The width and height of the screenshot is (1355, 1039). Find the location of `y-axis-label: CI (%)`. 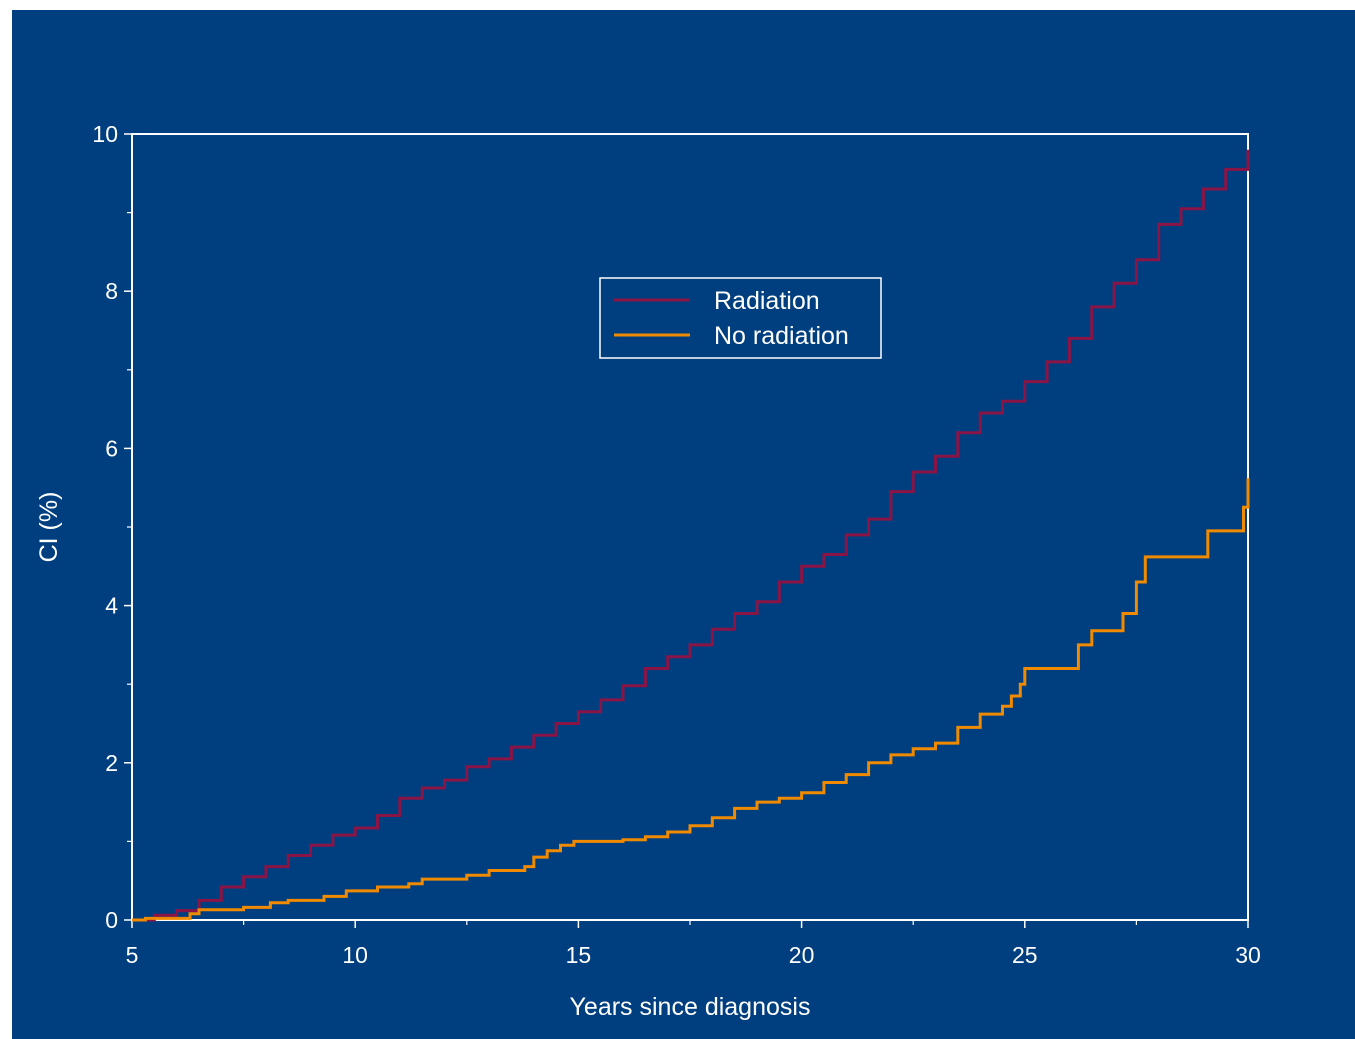

y-axis-label: CI (%) is located at coordinates (49, 527).